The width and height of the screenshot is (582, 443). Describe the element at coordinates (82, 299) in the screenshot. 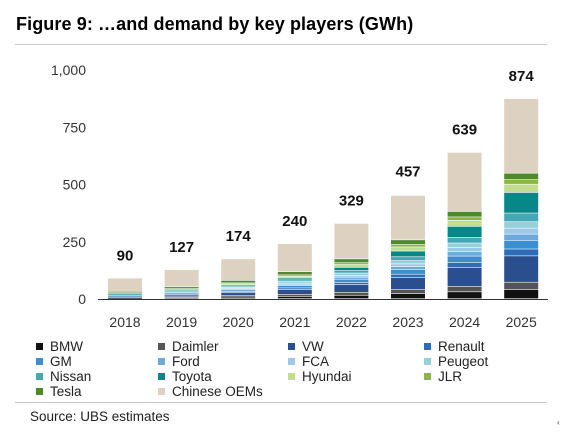

I see `y-tick-label: 0` at that location.